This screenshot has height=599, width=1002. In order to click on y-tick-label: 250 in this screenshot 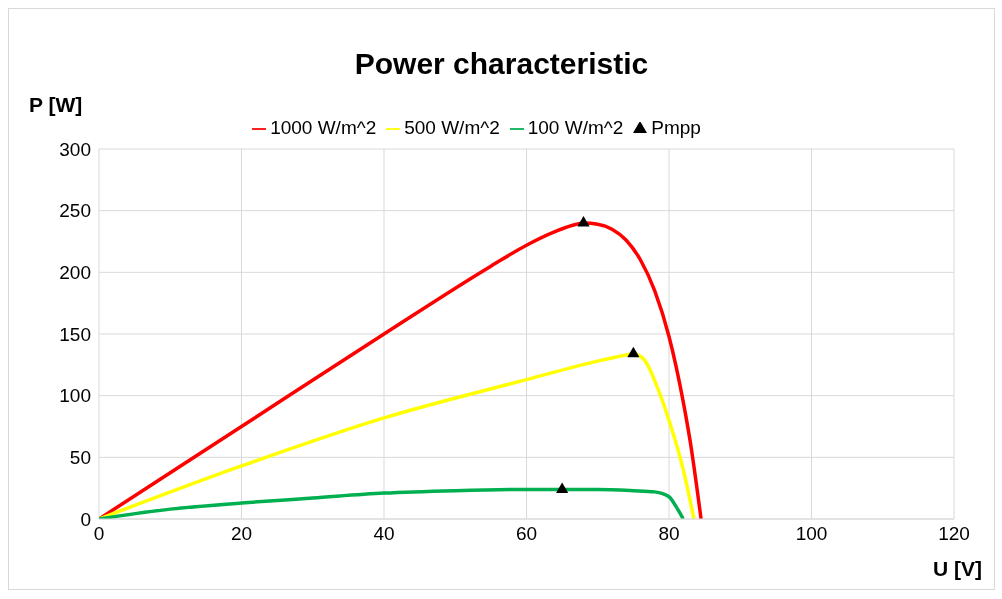, I will do `click(75, 211)`.